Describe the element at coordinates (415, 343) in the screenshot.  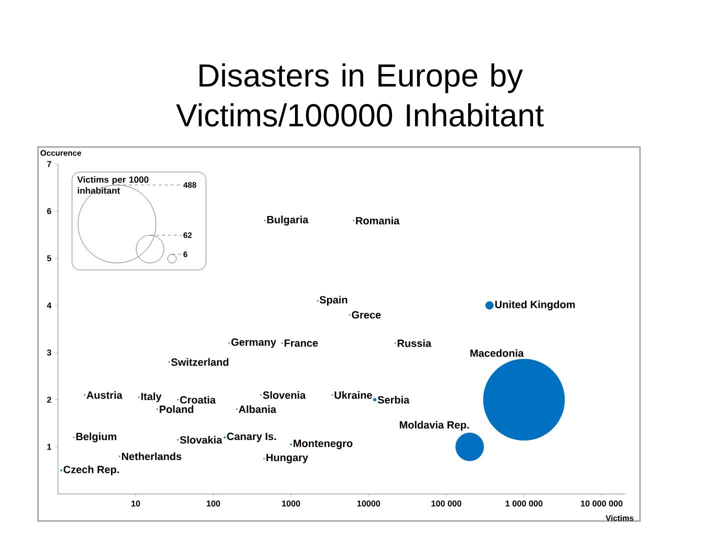
I see `series-label: Russia` at that location.